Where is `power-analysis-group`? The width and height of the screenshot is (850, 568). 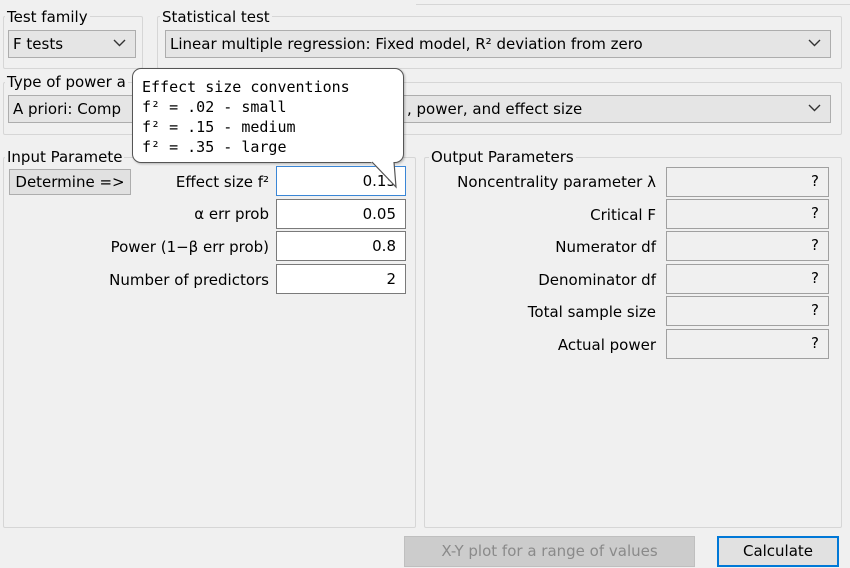
power-analysis-group is located at coordinates (422, 108).